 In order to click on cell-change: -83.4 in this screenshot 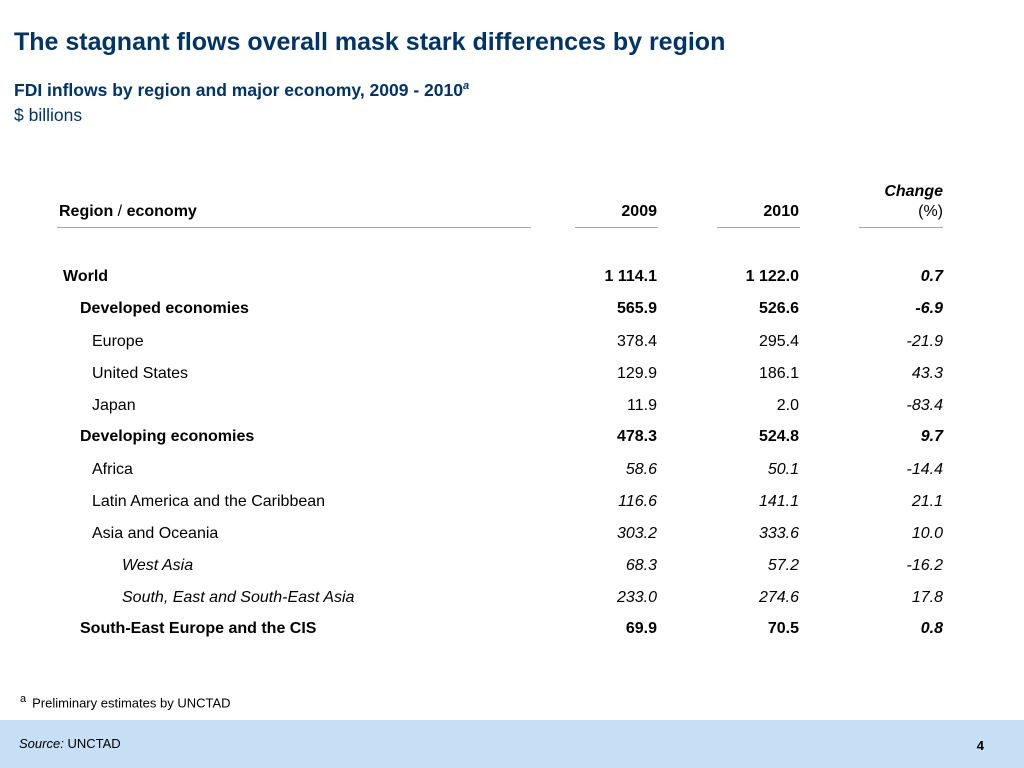, I will do `click(924, 405)`.